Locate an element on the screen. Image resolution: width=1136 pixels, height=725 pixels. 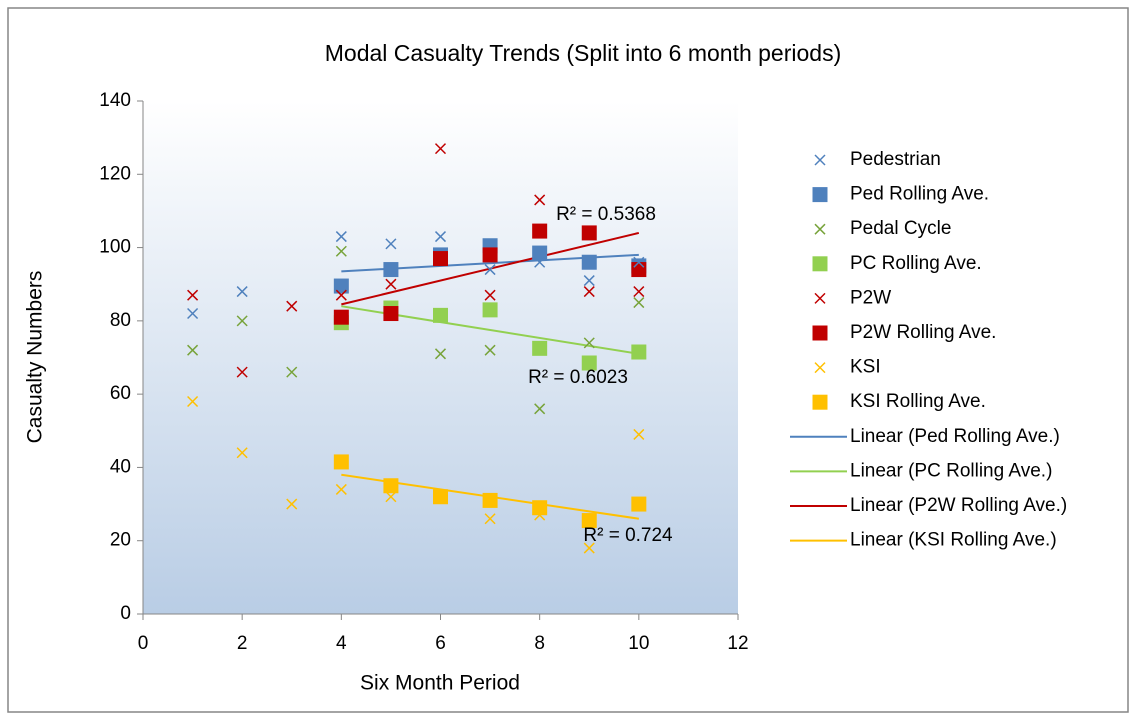
legend-label: PC Rolling Ave. is located at coordinates (916, 263).